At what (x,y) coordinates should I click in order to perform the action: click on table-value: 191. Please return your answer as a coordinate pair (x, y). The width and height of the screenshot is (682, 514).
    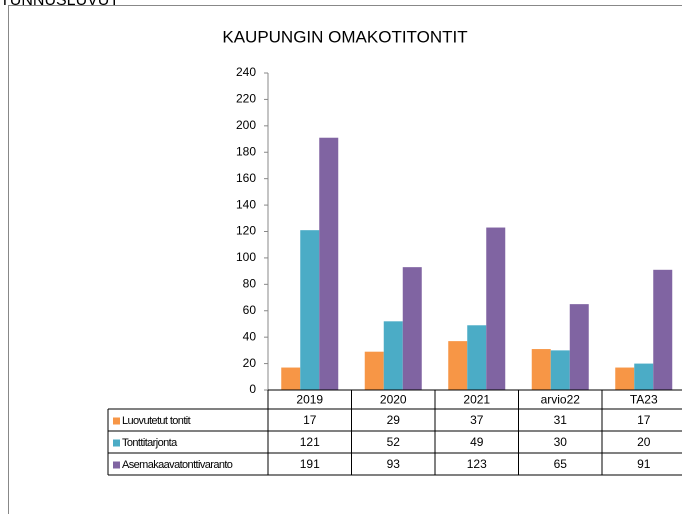
    Looking at the image, I should click on (310, 464).